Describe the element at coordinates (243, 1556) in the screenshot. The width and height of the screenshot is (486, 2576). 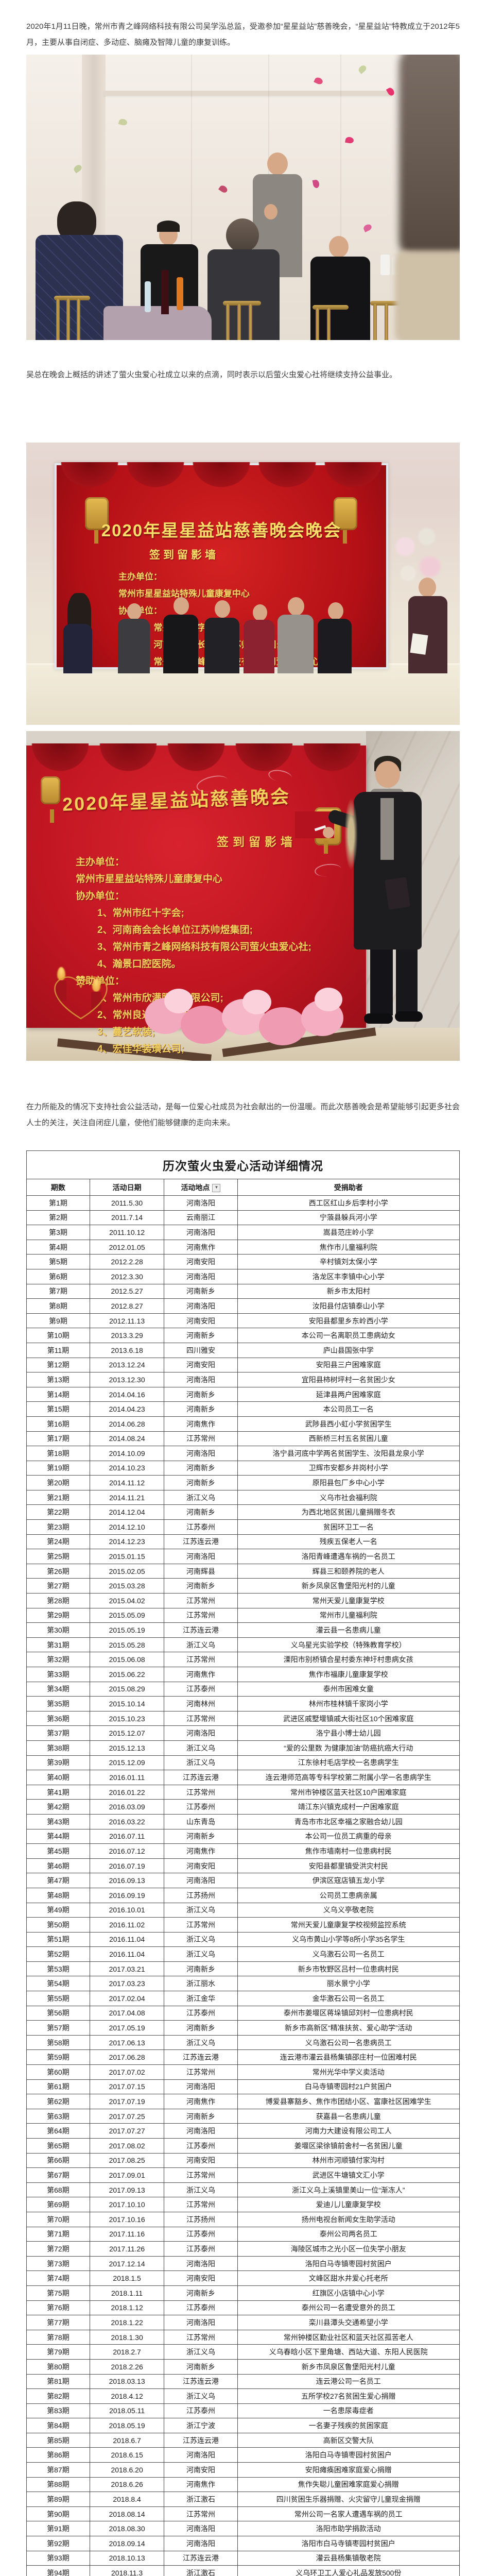
I see `table-row: 第25期 2015.01.15 河南洛阳 洛阳青峰遭遇车祸的一名员工` at that location.